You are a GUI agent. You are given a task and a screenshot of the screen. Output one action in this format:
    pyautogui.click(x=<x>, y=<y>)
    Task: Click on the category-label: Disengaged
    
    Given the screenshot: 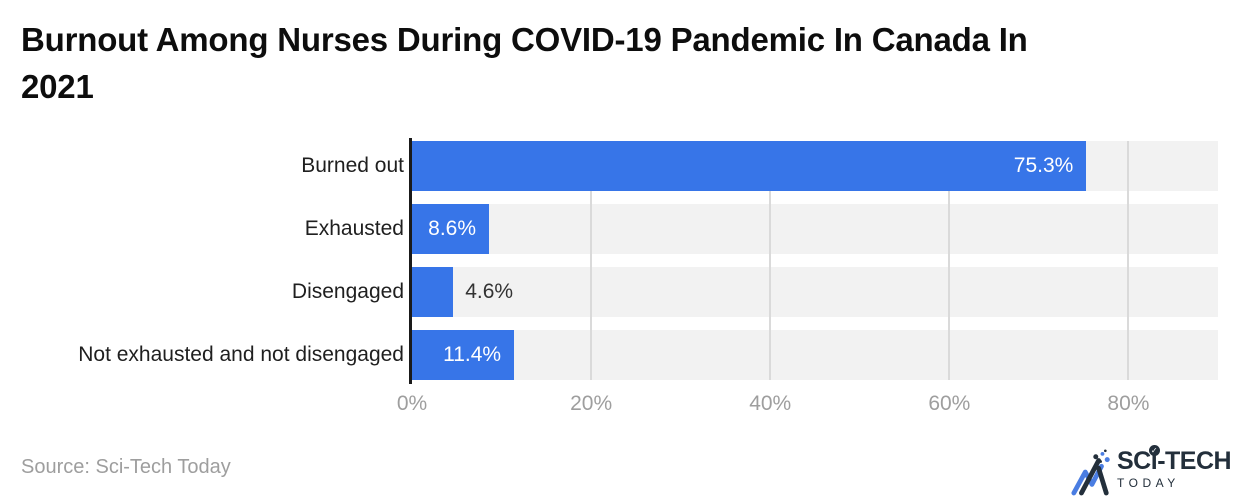 What is the action you would take?
    pyautogui.click(x=347, y=291)
    